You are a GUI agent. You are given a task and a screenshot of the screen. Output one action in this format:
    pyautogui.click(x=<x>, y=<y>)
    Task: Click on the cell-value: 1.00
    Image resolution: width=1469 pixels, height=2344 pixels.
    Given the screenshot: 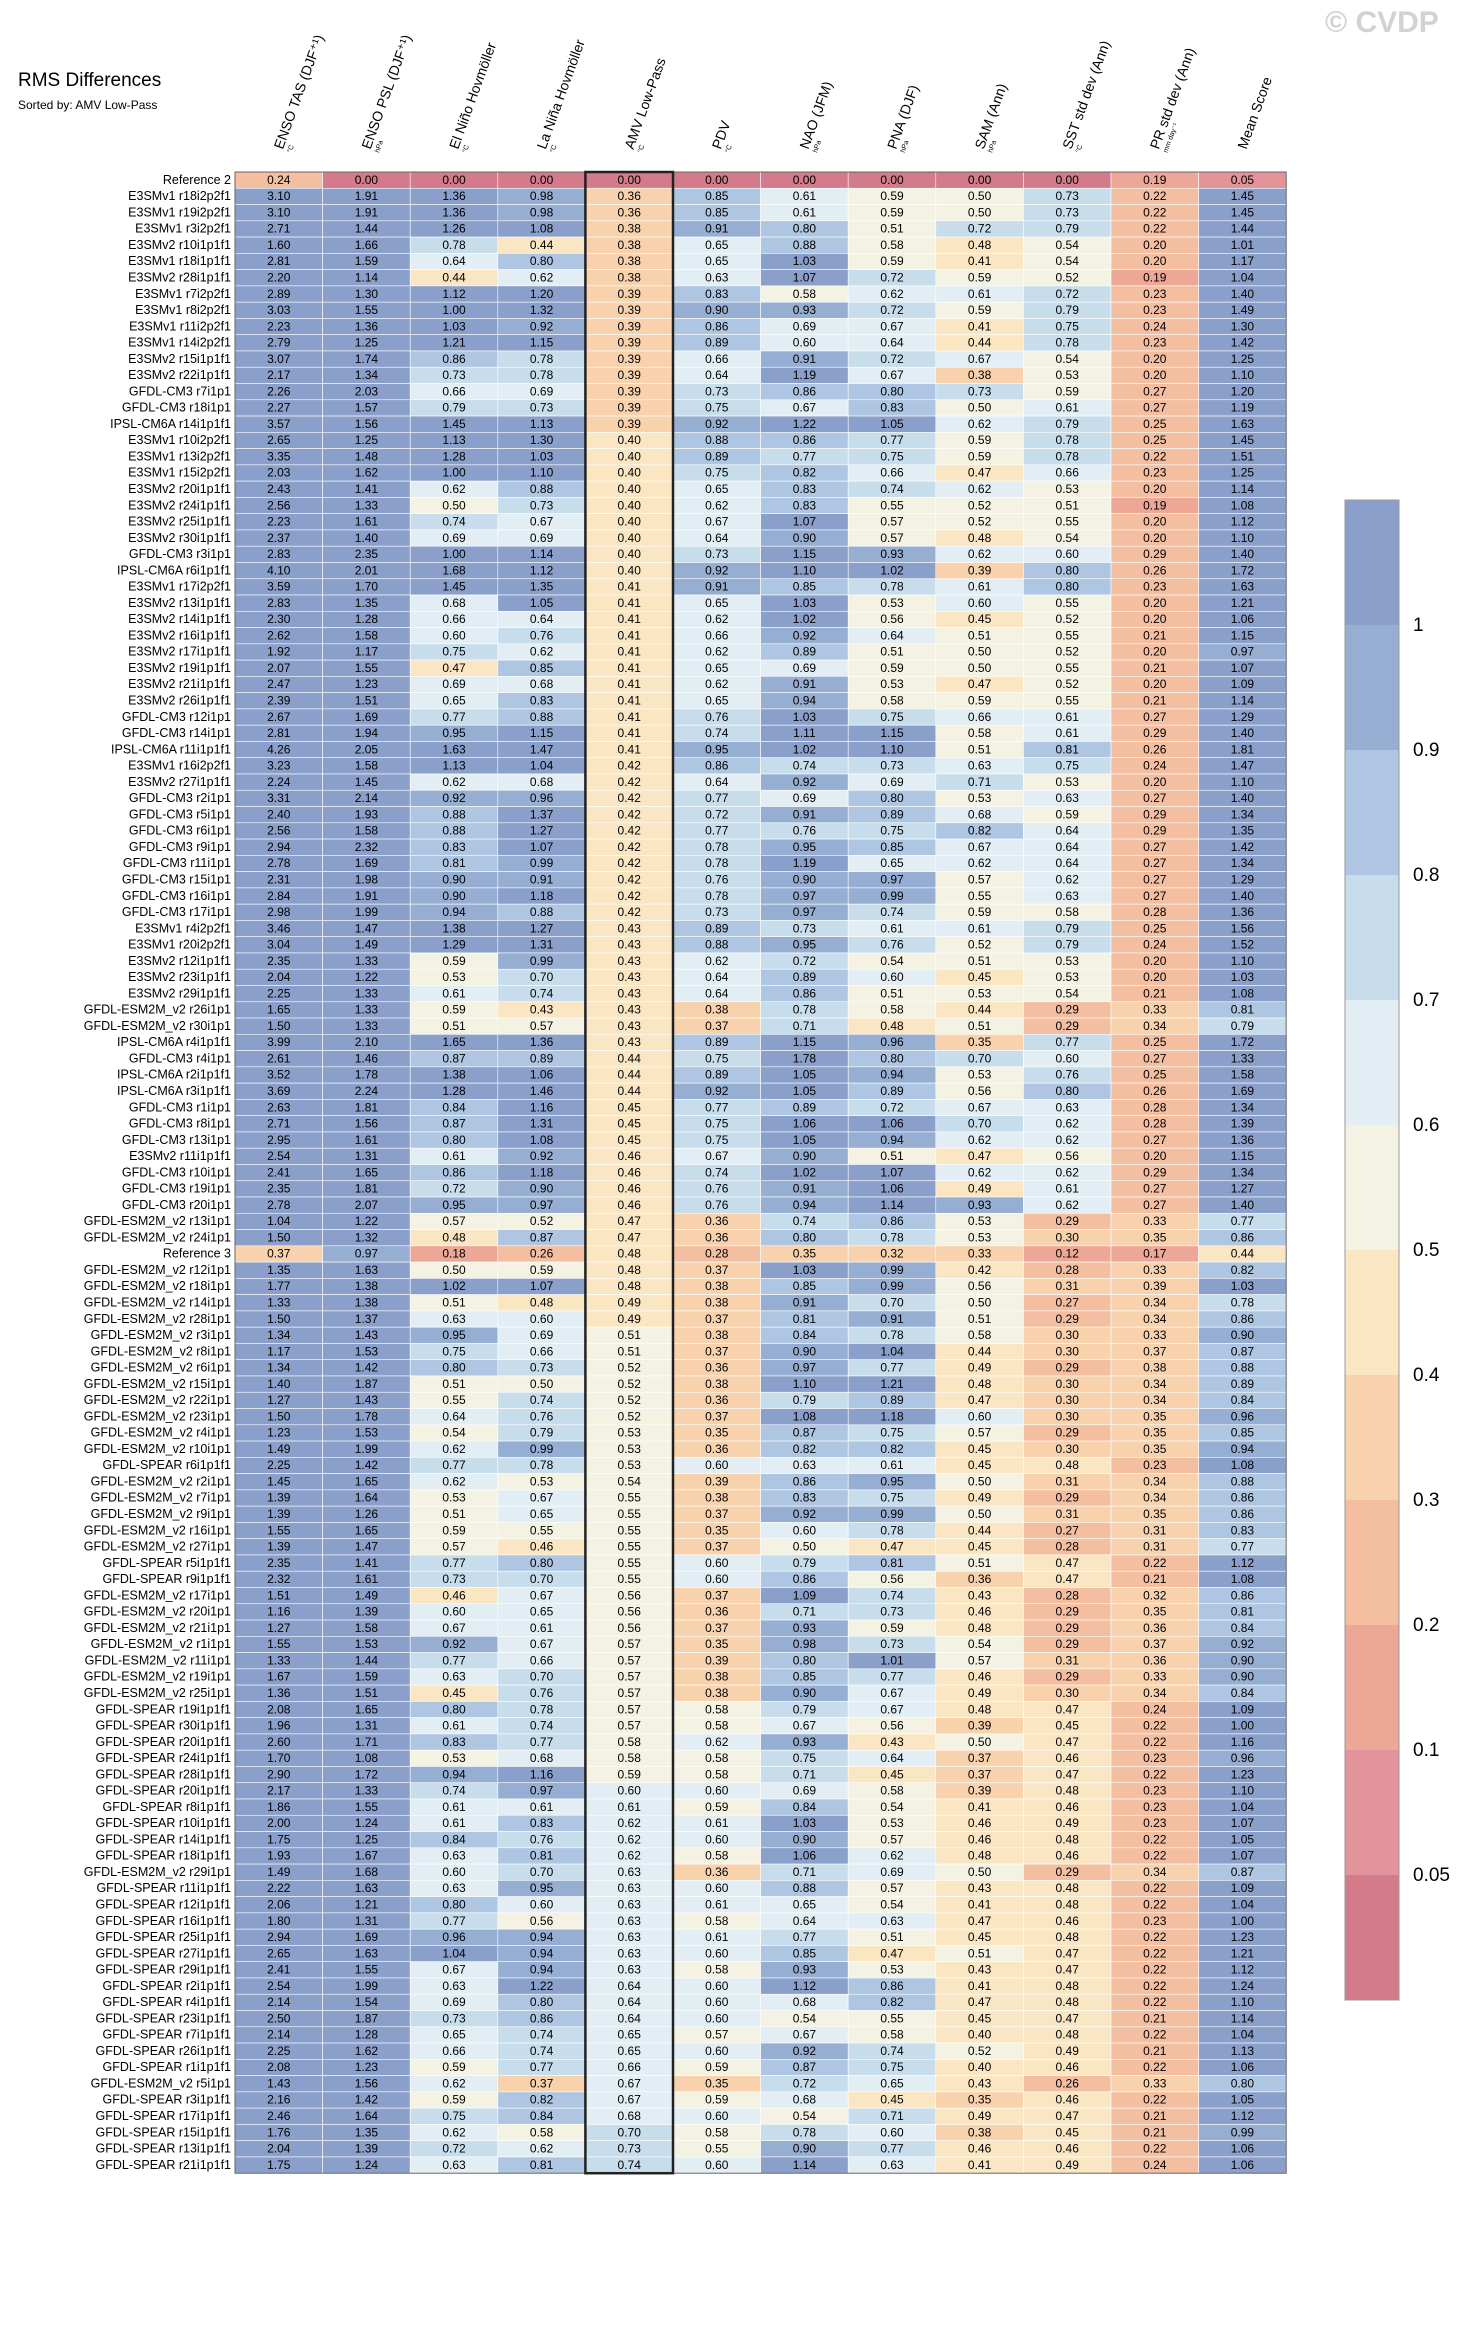 What is the action you would take?
    pyautogui.click(x=1243, y=1726)
    